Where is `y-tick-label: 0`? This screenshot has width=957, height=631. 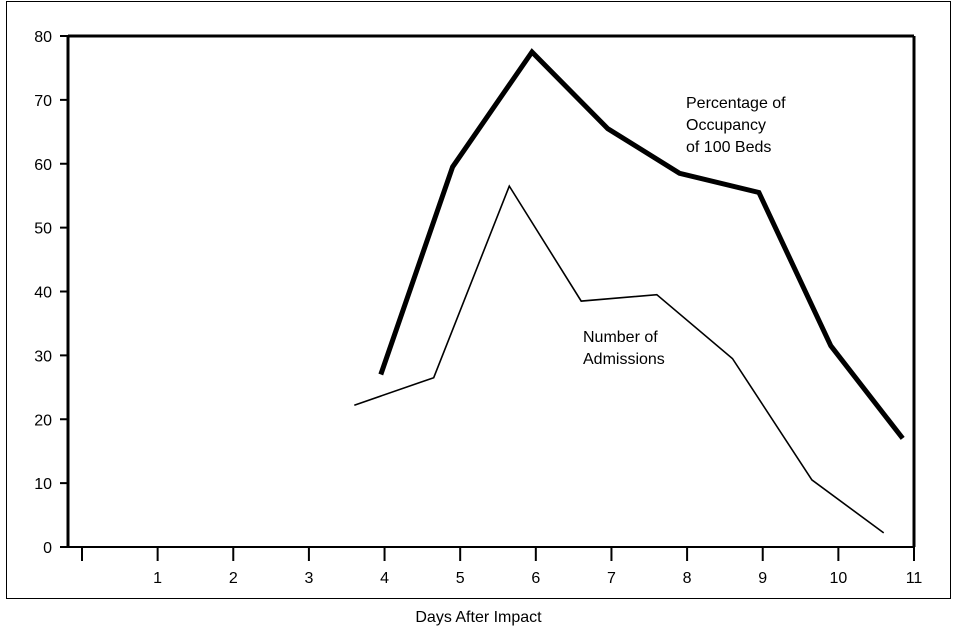
y-tick-label: 0 is located at coordinates (47, 548).